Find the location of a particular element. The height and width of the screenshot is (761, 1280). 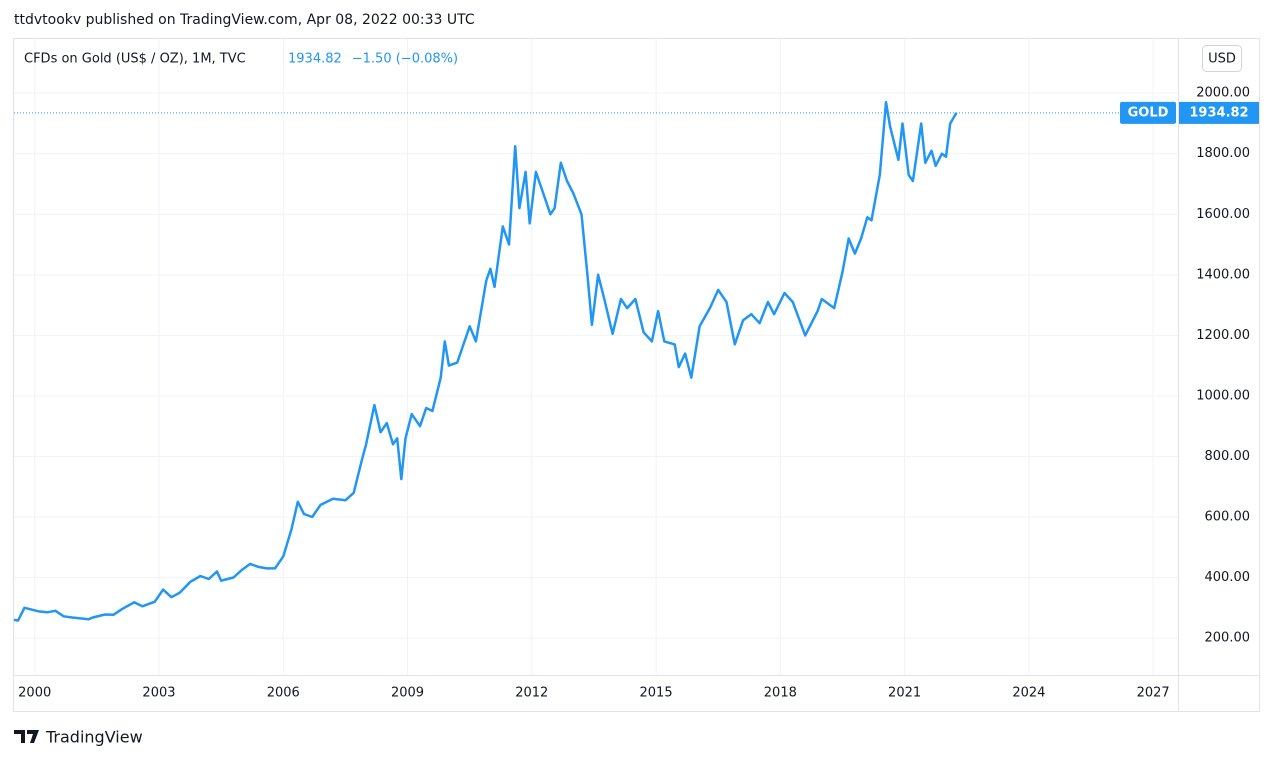

currency-box is located at coordinates (1222, 58).